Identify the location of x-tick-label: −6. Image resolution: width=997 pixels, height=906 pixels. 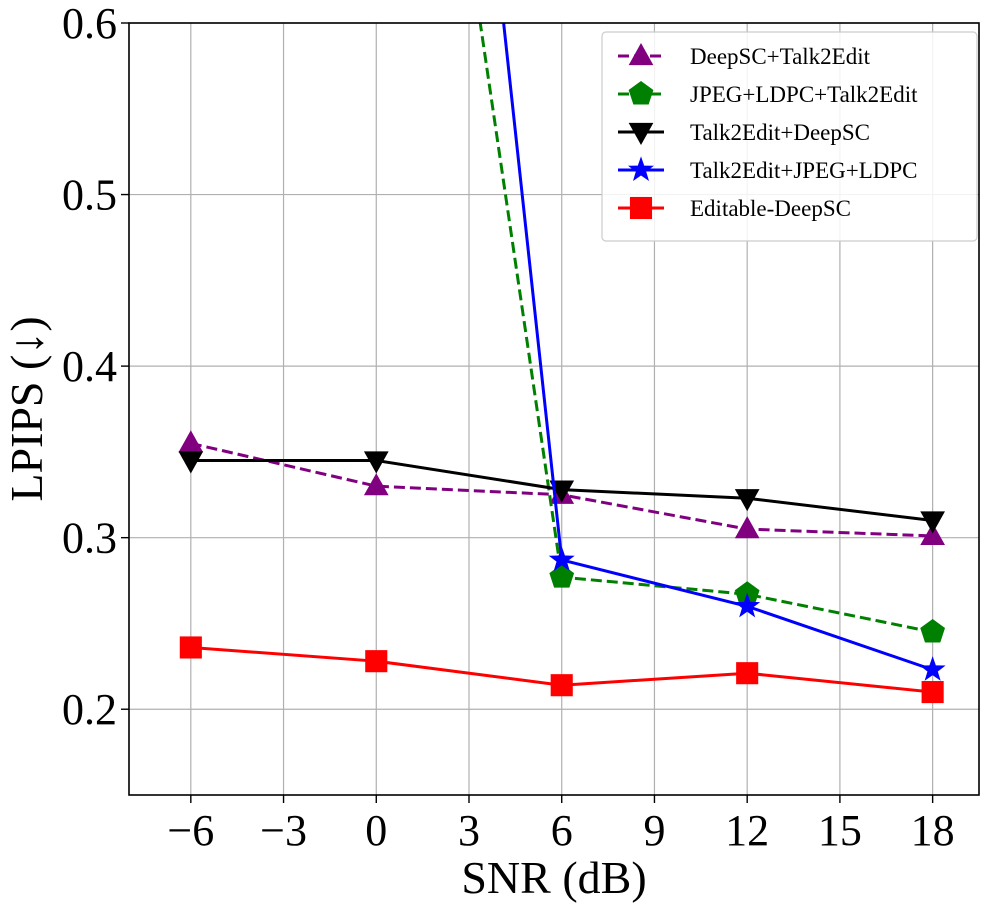
(190, 830).